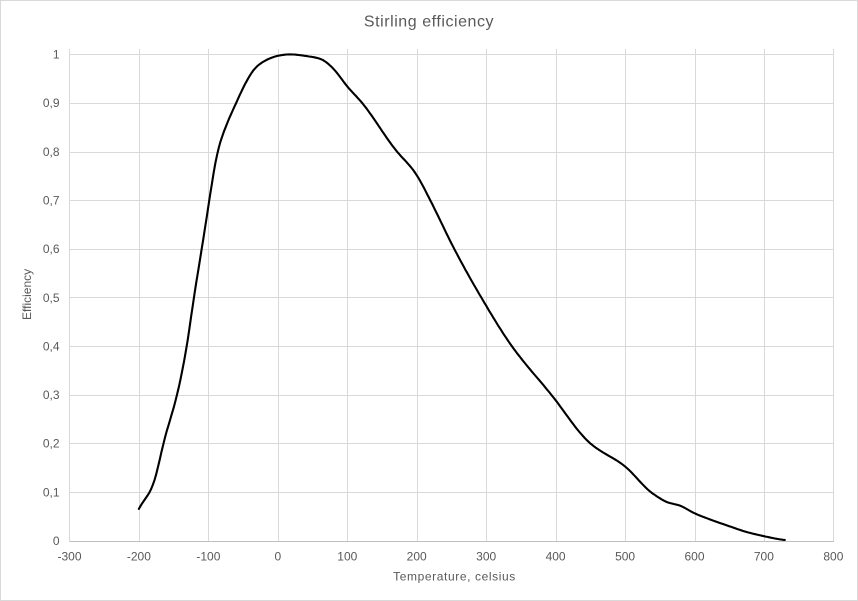 This screenshot has height=601, width=858. Describe the element at coordinates (486, 557) in the screenshot. I see `svg-text: 300` at that location.